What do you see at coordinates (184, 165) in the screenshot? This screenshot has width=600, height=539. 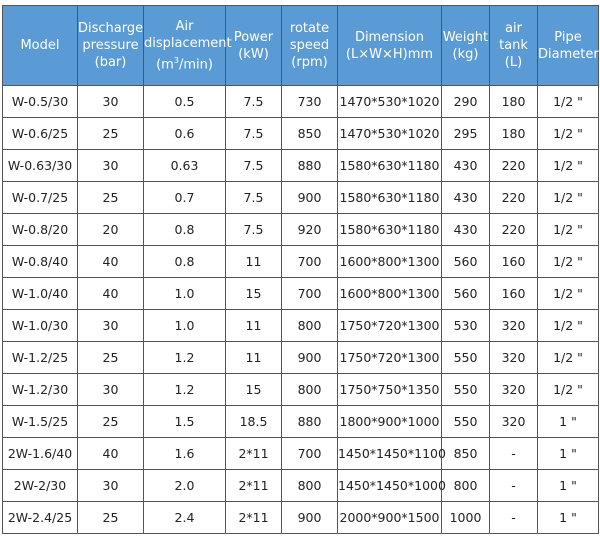 I see `cell-air-displacement: 0.63` at bounding box center [184, 165].